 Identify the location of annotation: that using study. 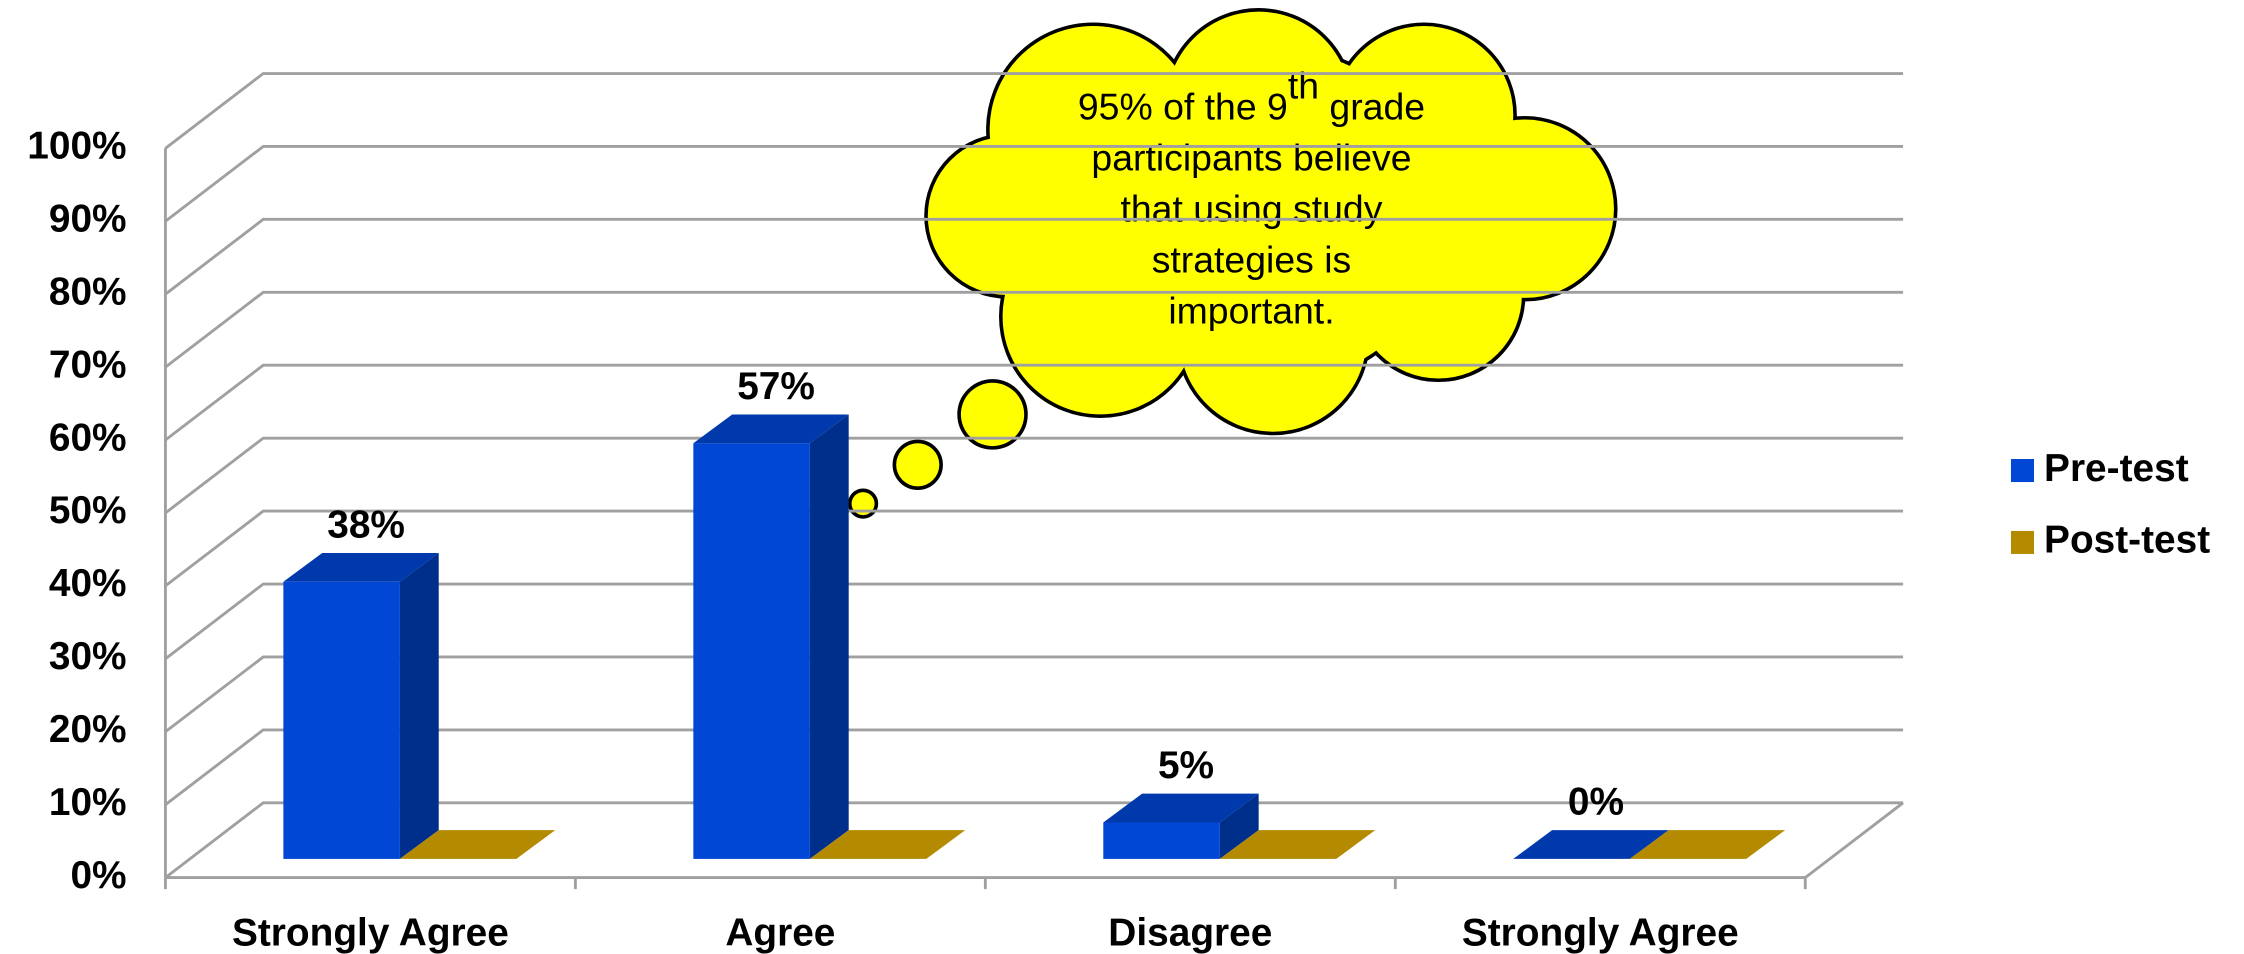
(1252, 208).